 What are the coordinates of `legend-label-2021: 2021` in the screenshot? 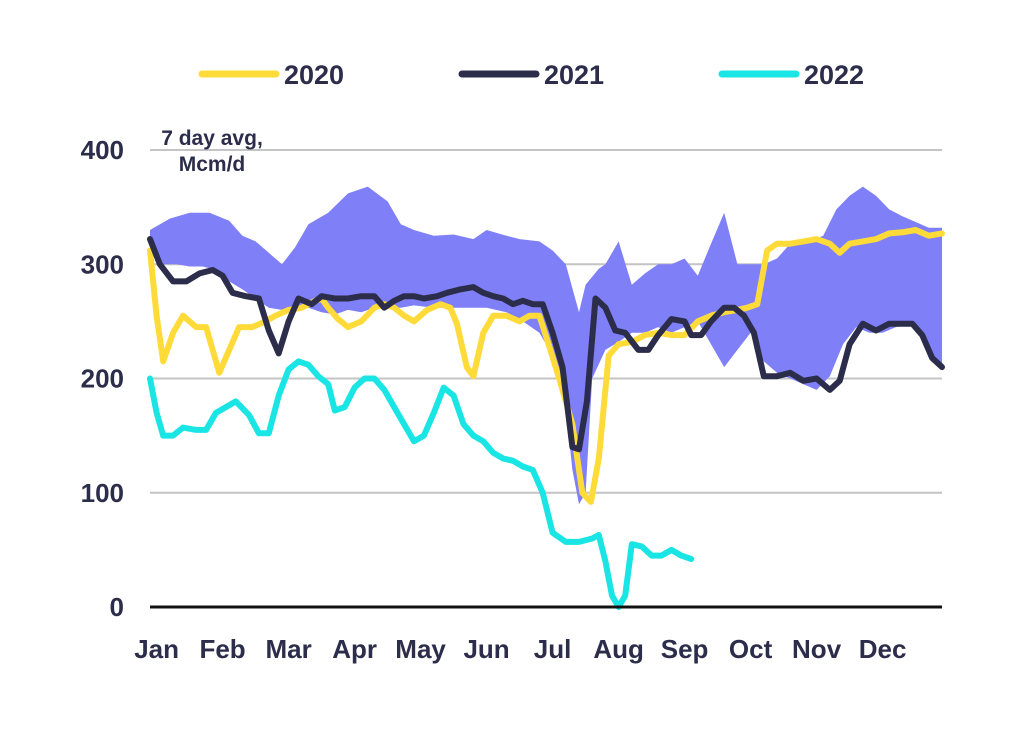 It's located at (574, 75).